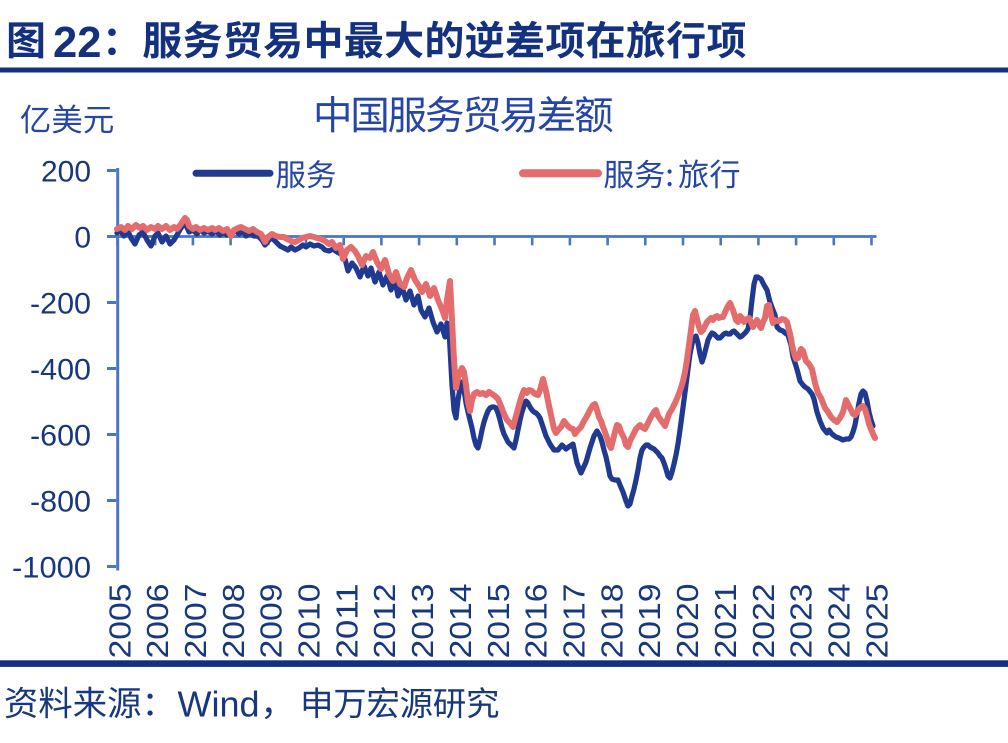 Image resolution: width=1008 pixels, height=743 pixels. I want to click on svg-text: 2019, so click(650, 621).